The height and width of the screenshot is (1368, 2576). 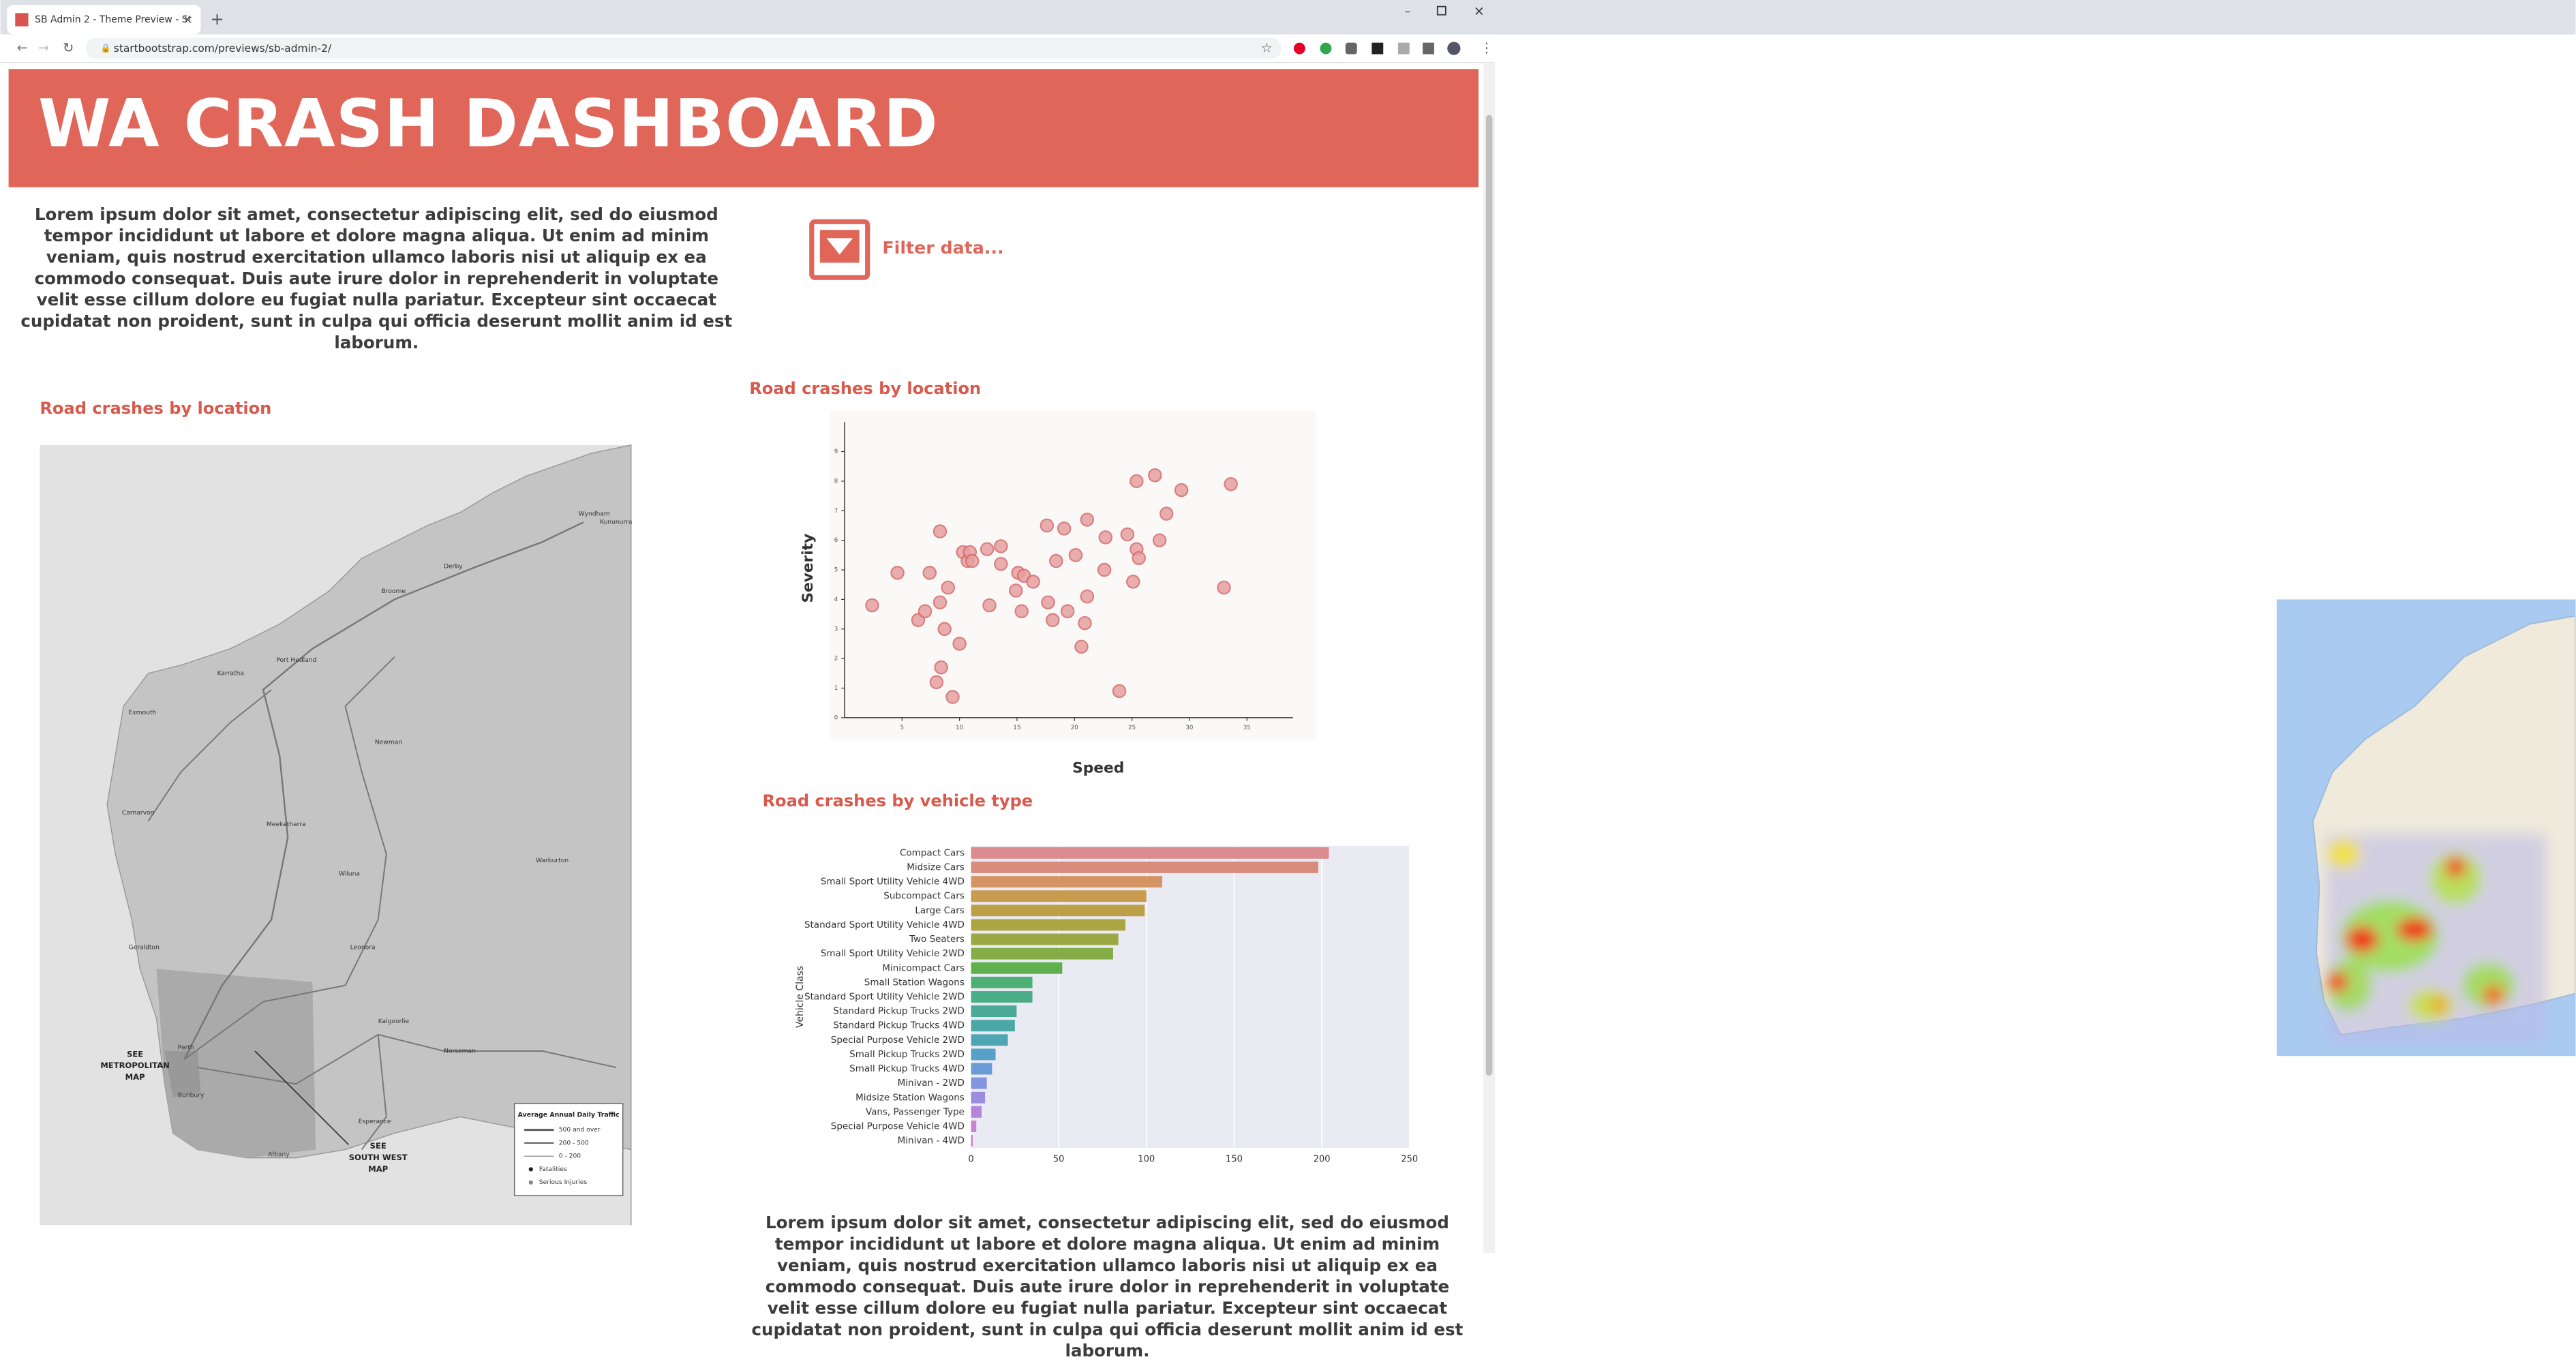 I want to click on y-tick-label: Midsize Station Wagons, so click(x=910, y=1097).